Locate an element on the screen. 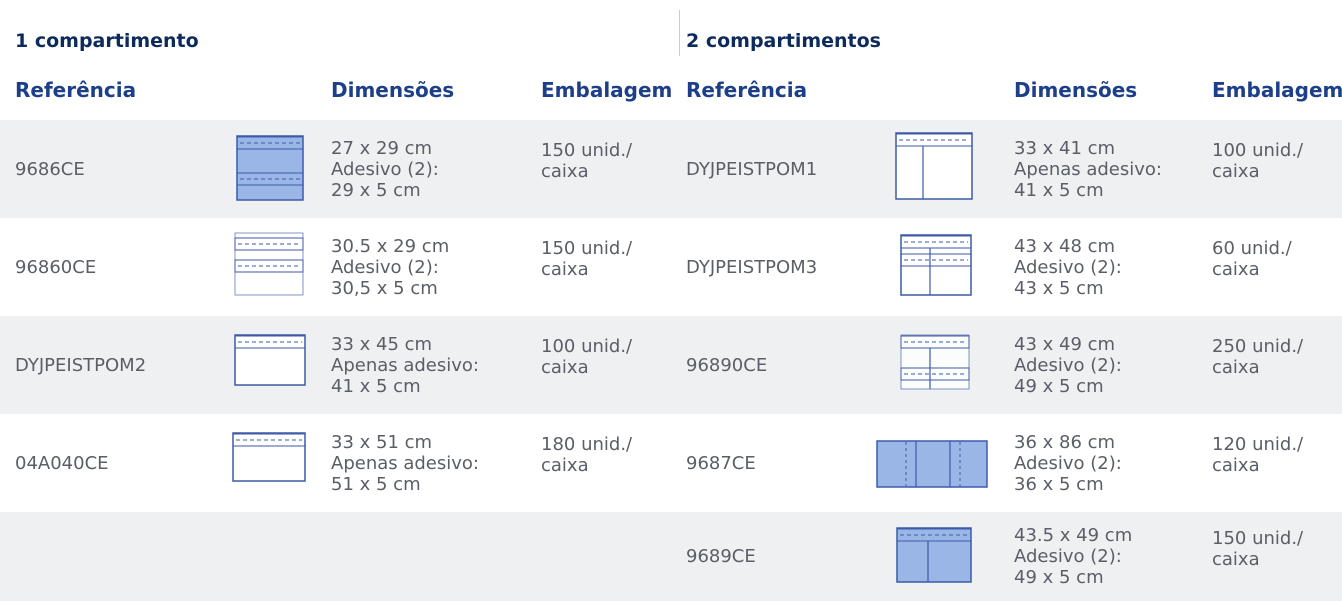  dimension-line: 33 x 51 cm is located at coordinates (382, 442).